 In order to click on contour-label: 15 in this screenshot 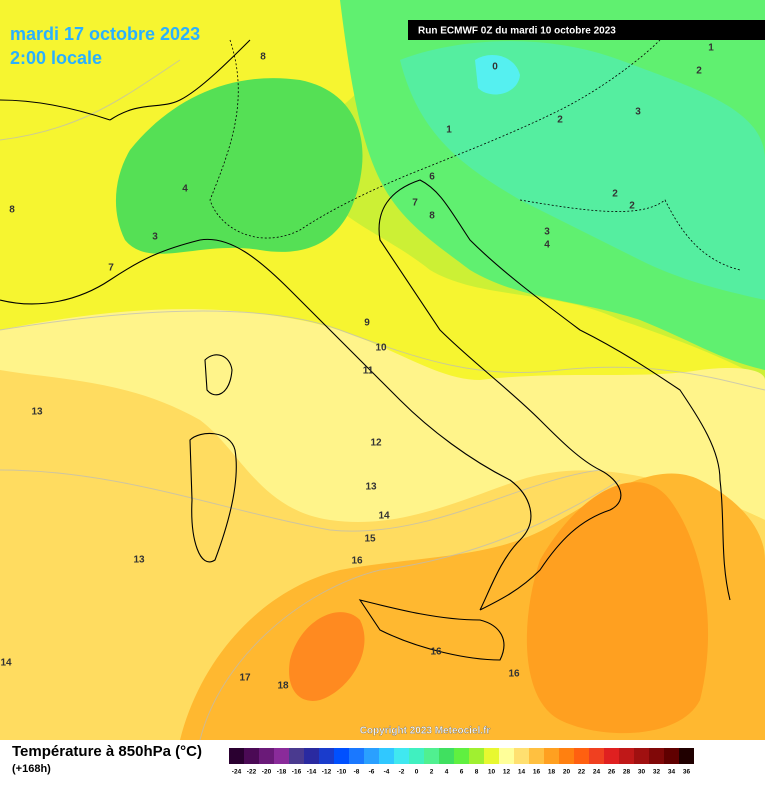, I will do `click(370, 539)`.